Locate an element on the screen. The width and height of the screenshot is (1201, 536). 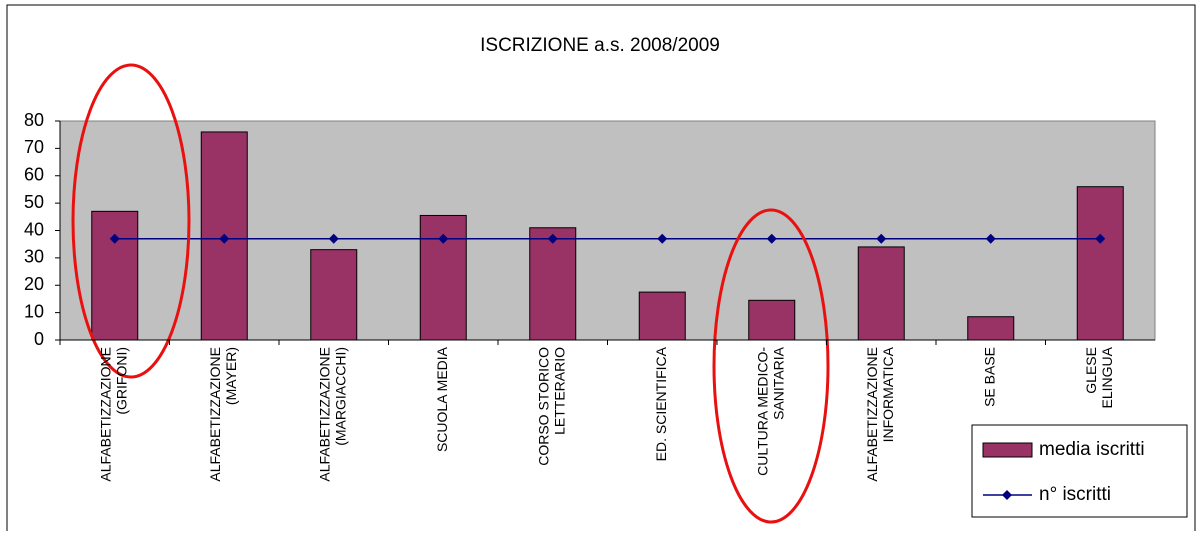
x-tick-label: LETTERARIO is located at coordinates (559, 391).